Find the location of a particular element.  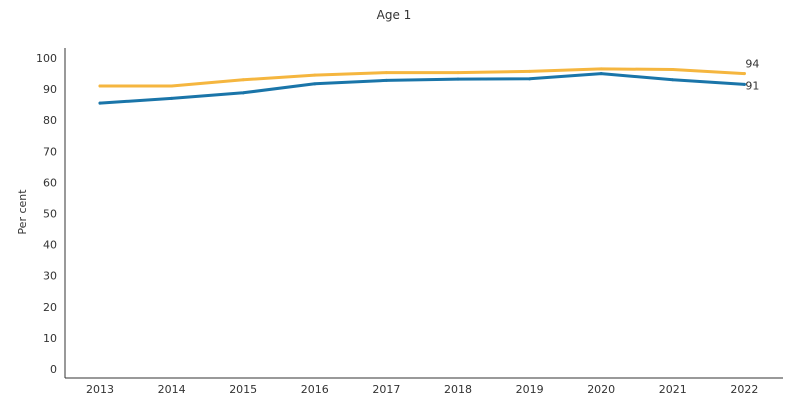

x-axis-ticks: 2013 2014 2015 2016 2017 2018 2019 2020 2021 2022 is located at coordinates (422, 389).